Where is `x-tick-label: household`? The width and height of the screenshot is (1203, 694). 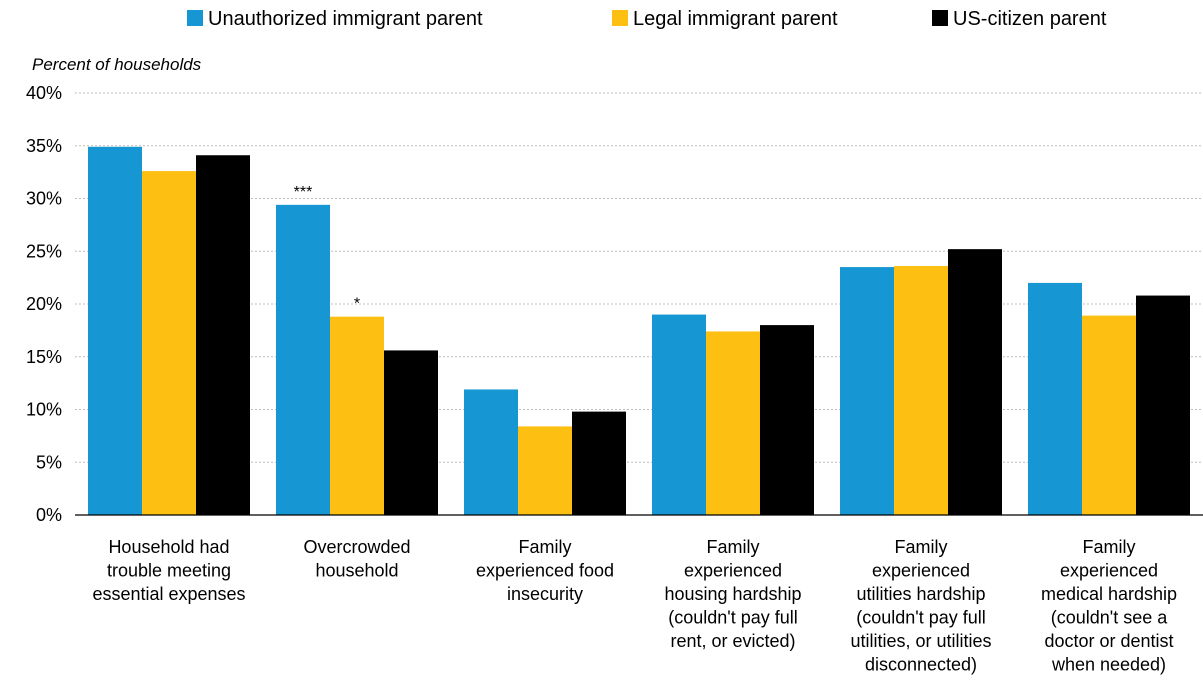
x-tick-label: household is located at coordinates (356, 571).